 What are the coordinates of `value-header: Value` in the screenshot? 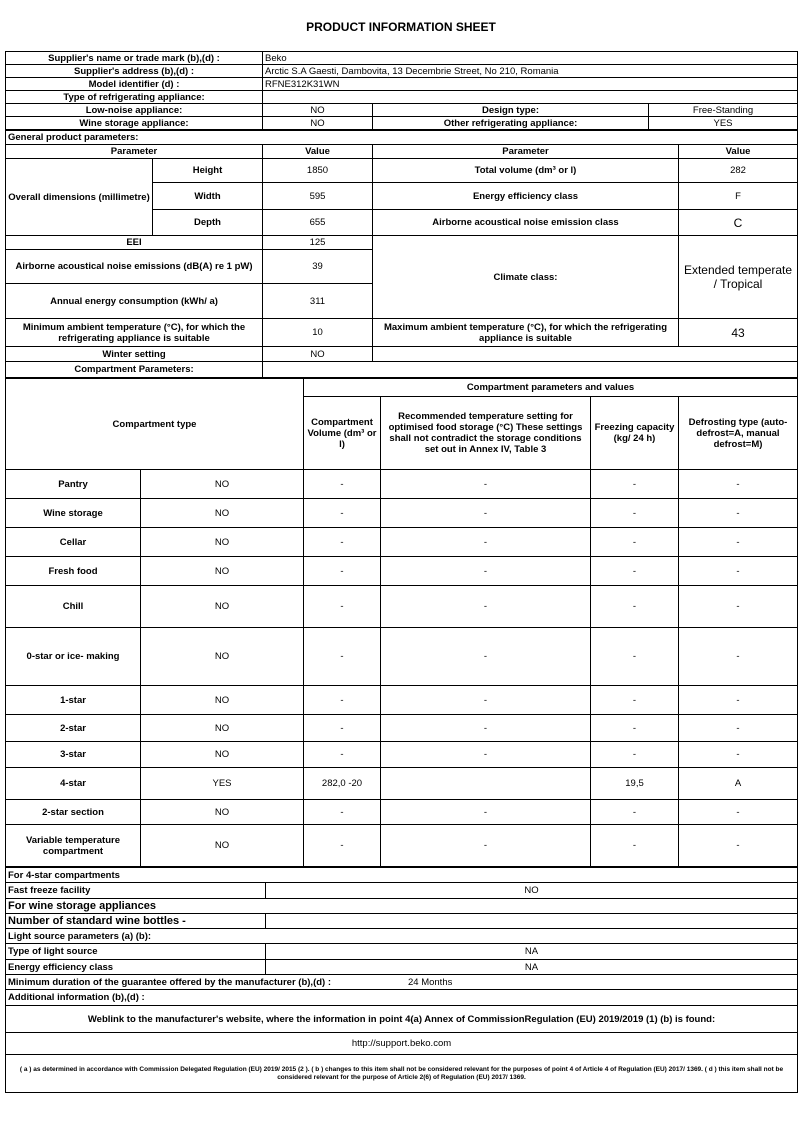 It's located at (317, 151).